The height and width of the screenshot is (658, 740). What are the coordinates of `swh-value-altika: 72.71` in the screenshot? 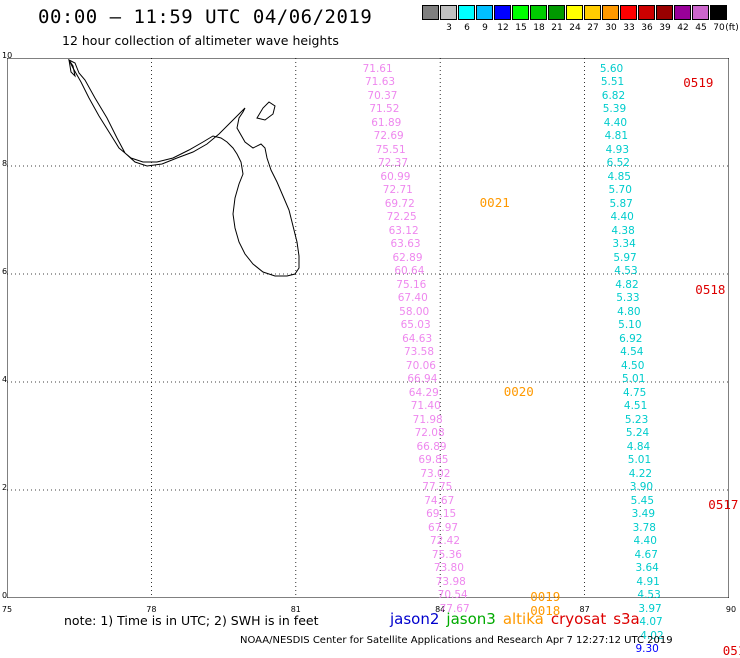 It's located at (397, 190).